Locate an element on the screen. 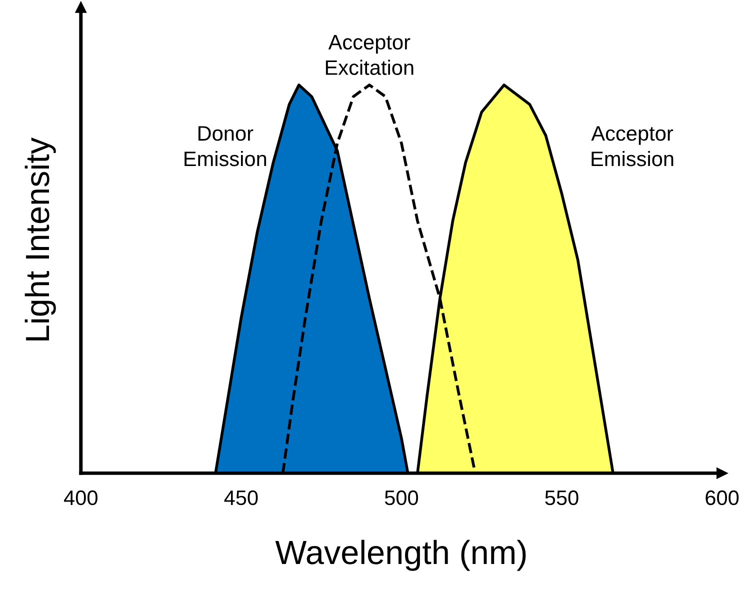  x-tick-label: 450 is located at coordinates (241, 498).